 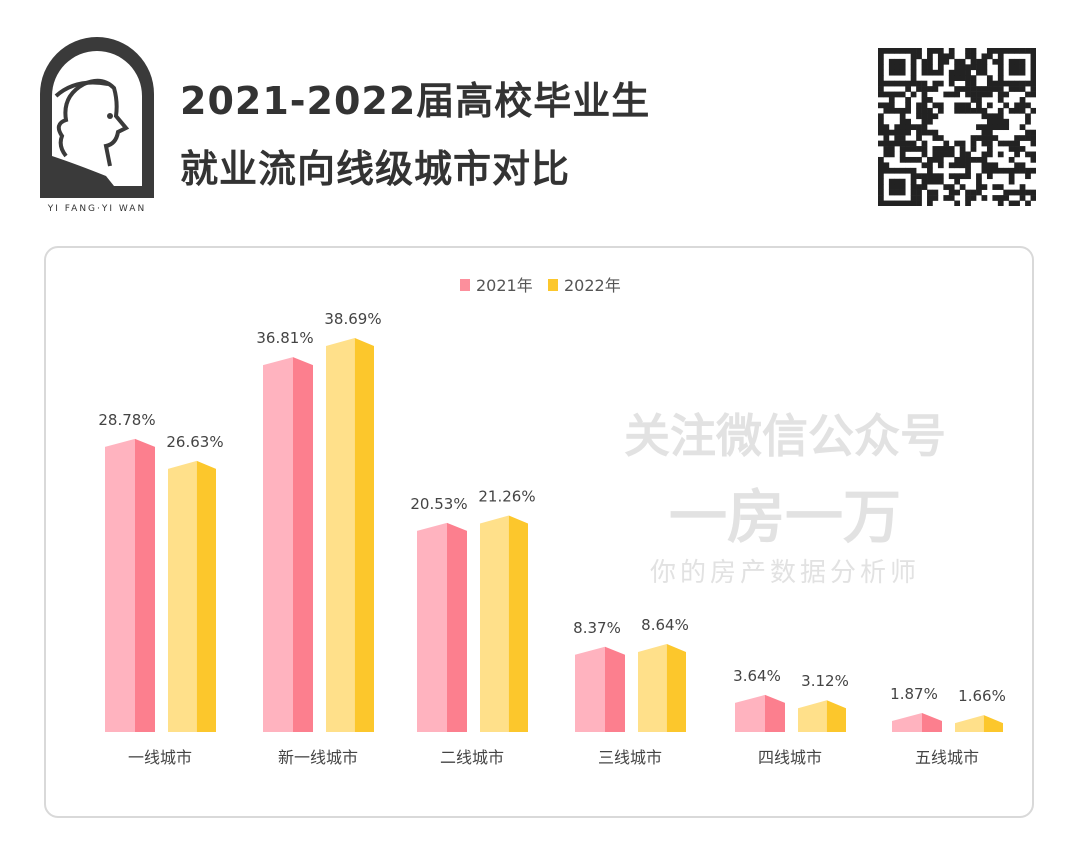 I want to click on qr-code, so click(x=957, y=127).